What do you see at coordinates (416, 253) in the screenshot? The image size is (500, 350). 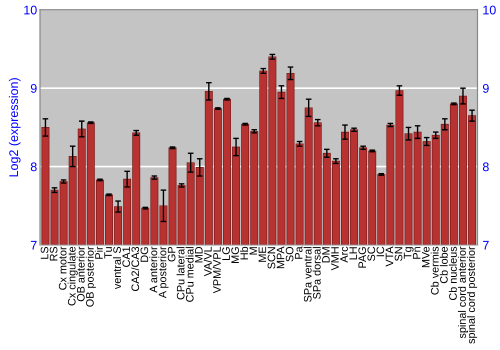 I see `x-tick-label: Pn` at bounding box center [416, 253].